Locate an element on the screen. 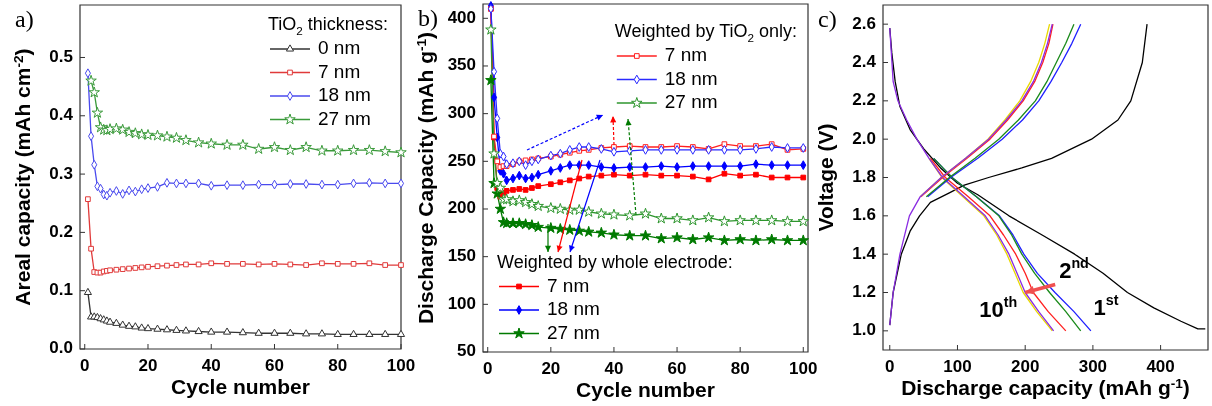 Image resolution: width=1212 pixels, height=406 pixels. y-tick-label: 300 is located at coordinates (461, 113).